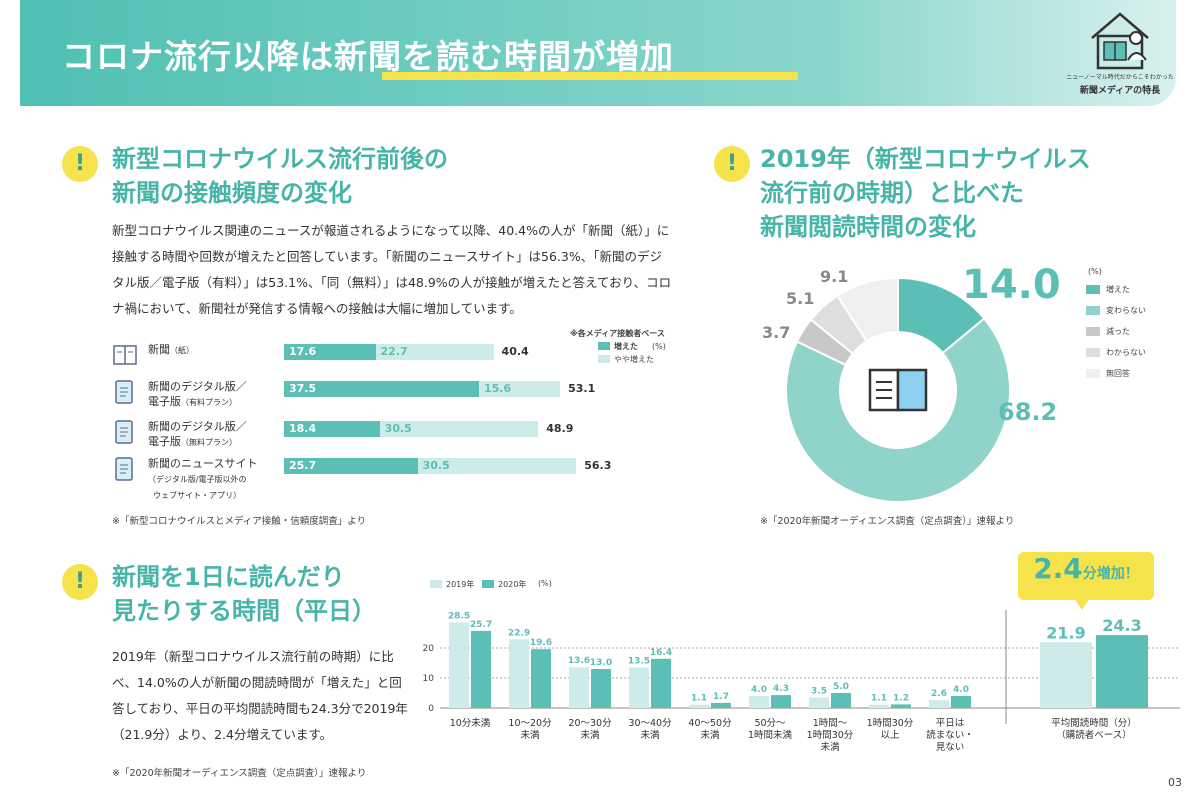  What do you see at coordinates (498, 388) in the screenshot?
I see `hbar-value-label: 15.6` at bounding box center [498, 388].